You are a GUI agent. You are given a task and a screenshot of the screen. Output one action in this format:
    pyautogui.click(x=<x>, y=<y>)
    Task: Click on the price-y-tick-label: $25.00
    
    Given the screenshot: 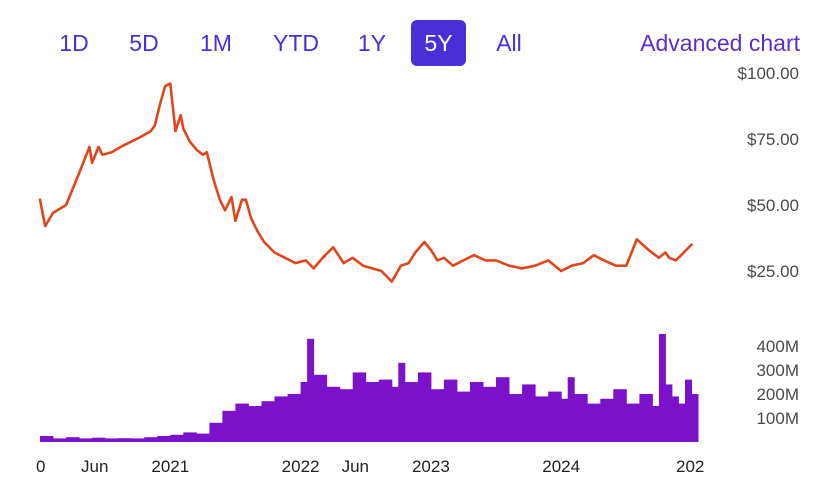 What is the action you would take?
    pyautogui.click(x=773, y=271)
    